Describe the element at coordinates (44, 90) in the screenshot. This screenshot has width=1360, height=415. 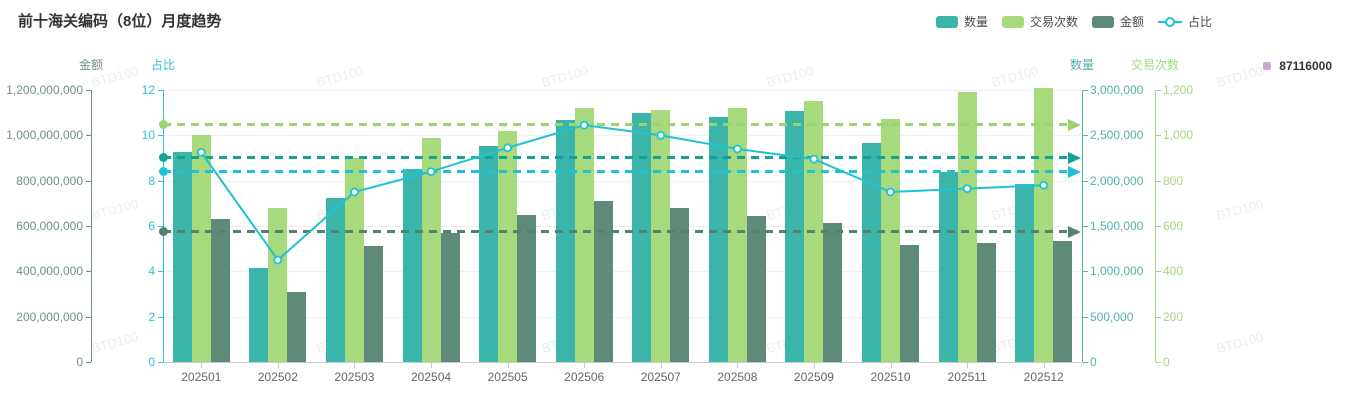
I see `axis-tick-label-amount: 1,200,000,000` at that location.